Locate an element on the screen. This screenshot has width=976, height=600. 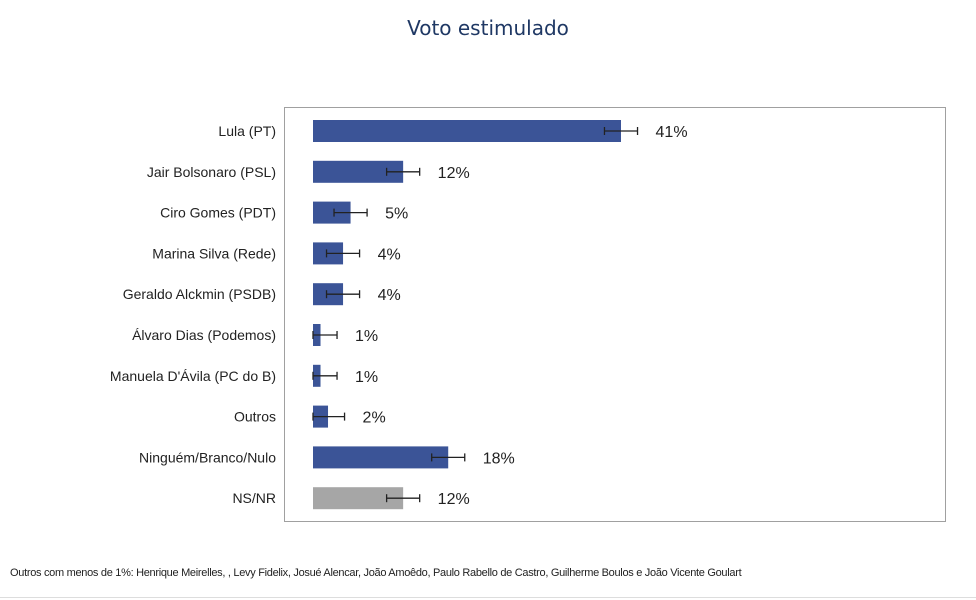
category-label: Lula (PT) is located at coordinates (247, 131).